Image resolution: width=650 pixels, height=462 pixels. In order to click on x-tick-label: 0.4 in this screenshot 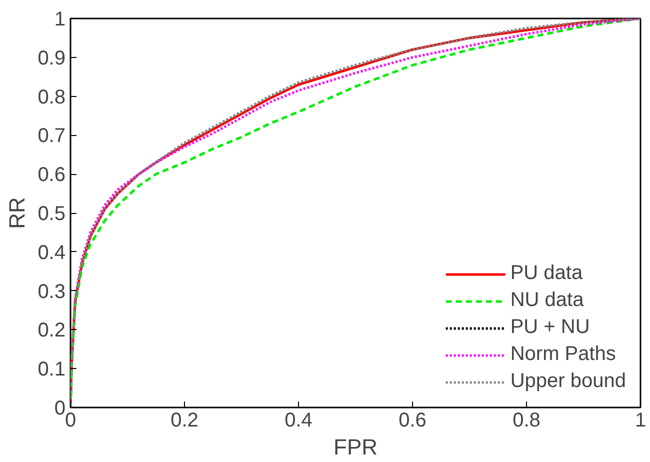, I will do `click(298, 421)`.